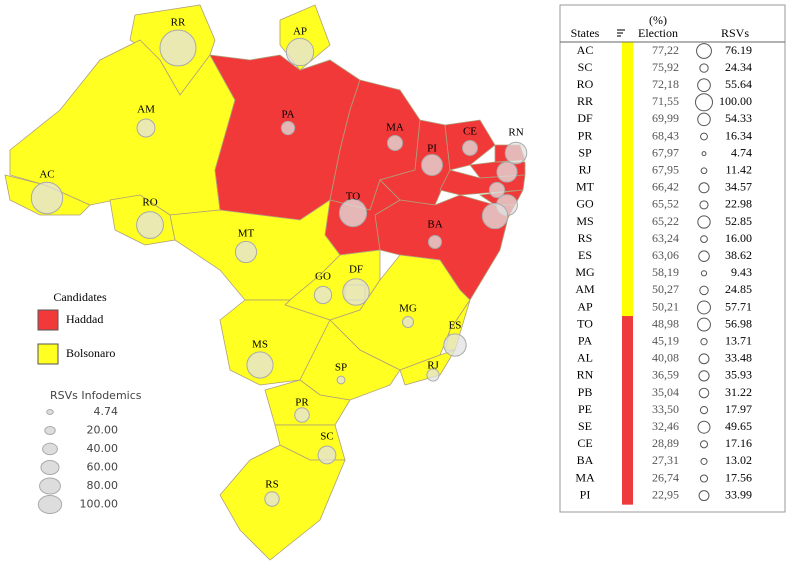 The image size is (786, 565). I want to click on table-rsv: 31.22, so click(738, 392).